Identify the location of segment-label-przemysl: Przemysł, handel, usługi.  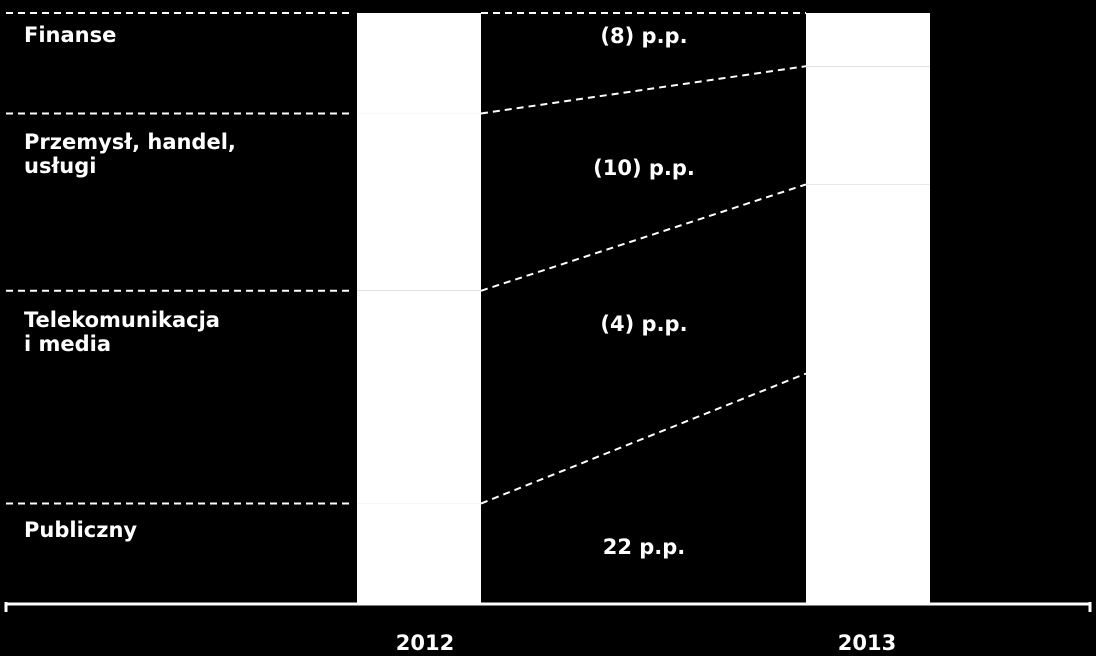
(189, 154).